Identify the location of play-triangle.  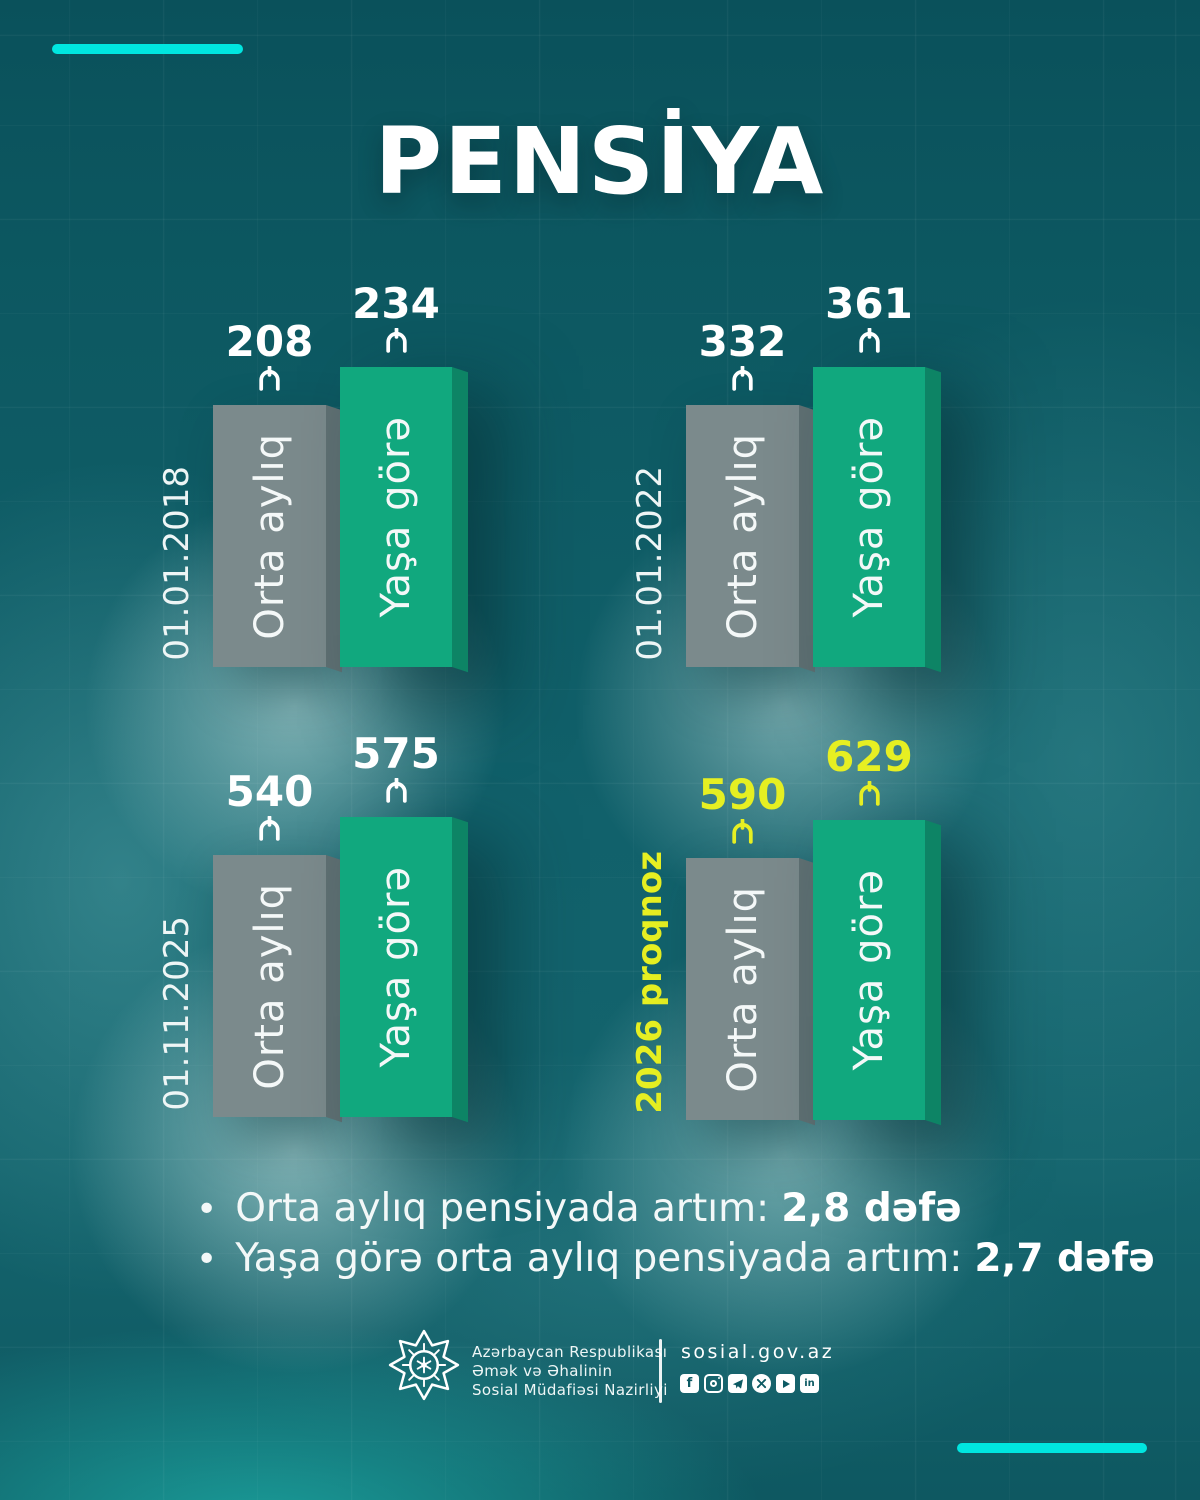
(786, 1383).